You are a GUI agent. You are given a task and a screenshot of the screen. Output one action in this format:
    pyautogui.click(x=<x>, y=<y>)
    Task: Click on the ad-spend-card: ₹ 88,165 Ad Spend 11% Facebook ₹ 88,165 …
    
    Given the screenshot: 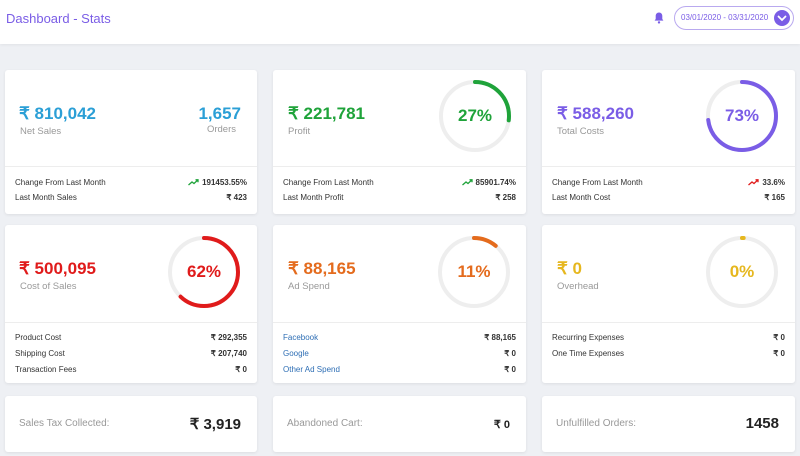 What is the action you would take?
    pyautogui.click(x=399, y=304)
    